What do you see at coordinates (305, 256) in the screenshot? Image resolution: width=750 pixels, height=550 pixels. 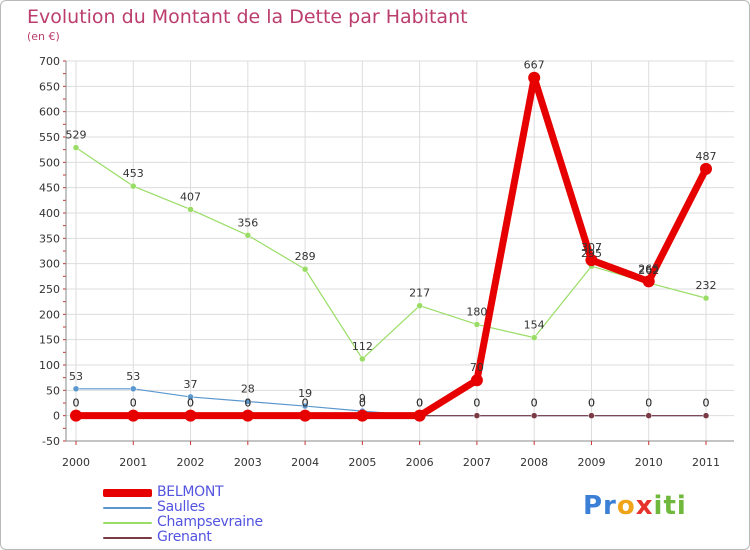 I see `data-label-champsevraine: 289` at bounding box center [305, 256].